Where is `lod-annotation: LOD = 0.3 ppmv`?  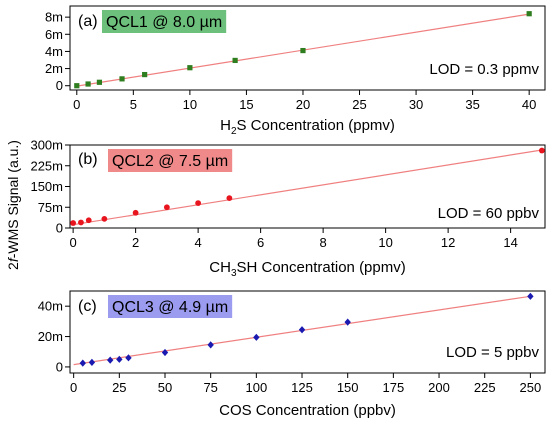
lod-annotation: LOD = 0.3 ppmv is located at coordinates (484, 69).